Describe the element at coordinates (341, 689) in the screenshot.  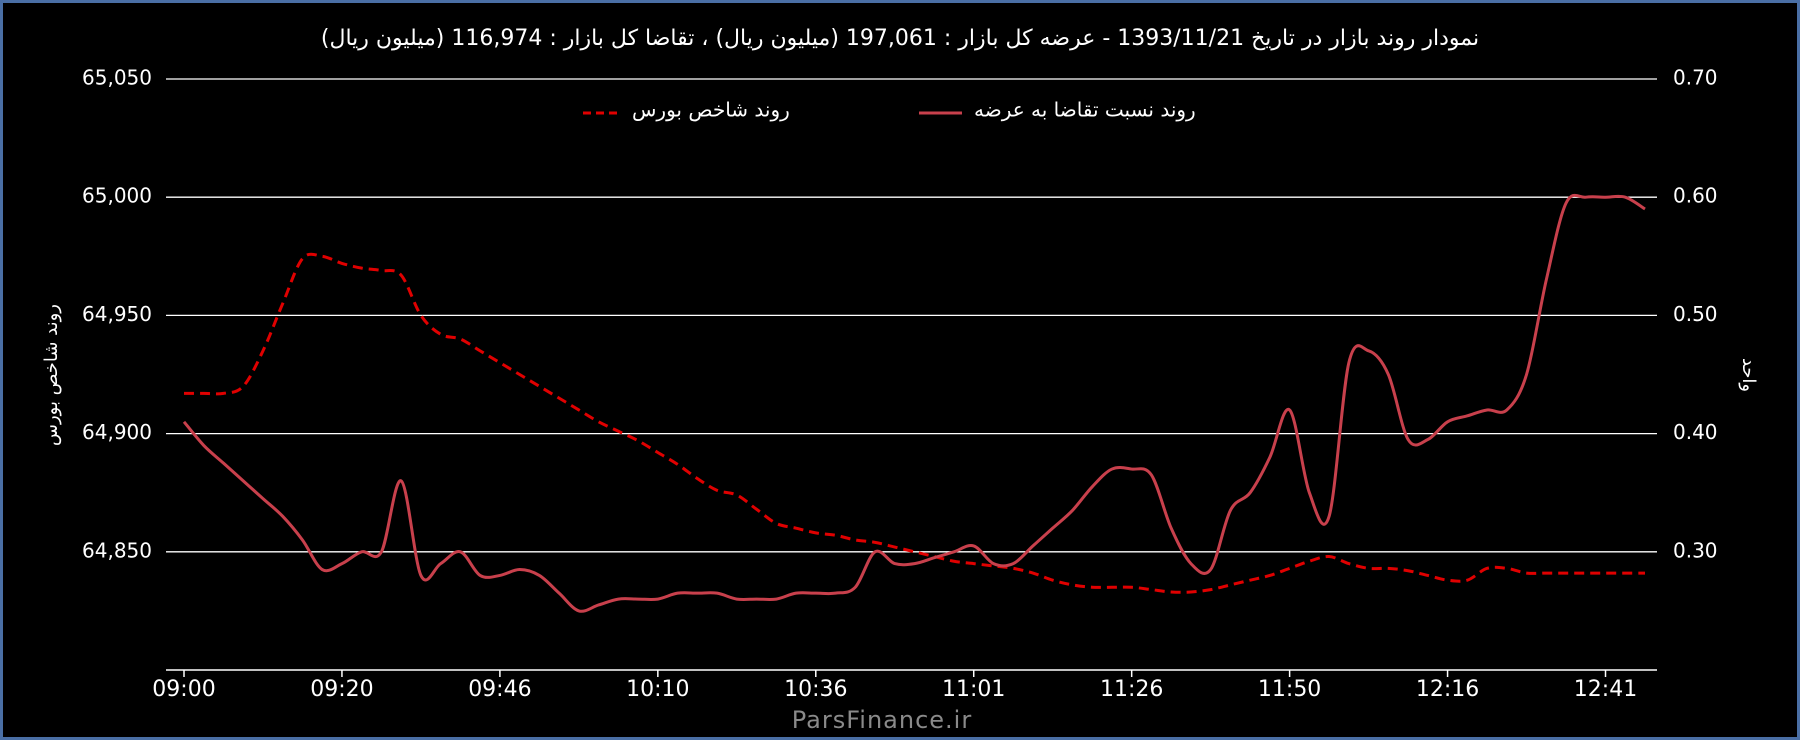
I see `x-tick-label: 09:20` at that location.